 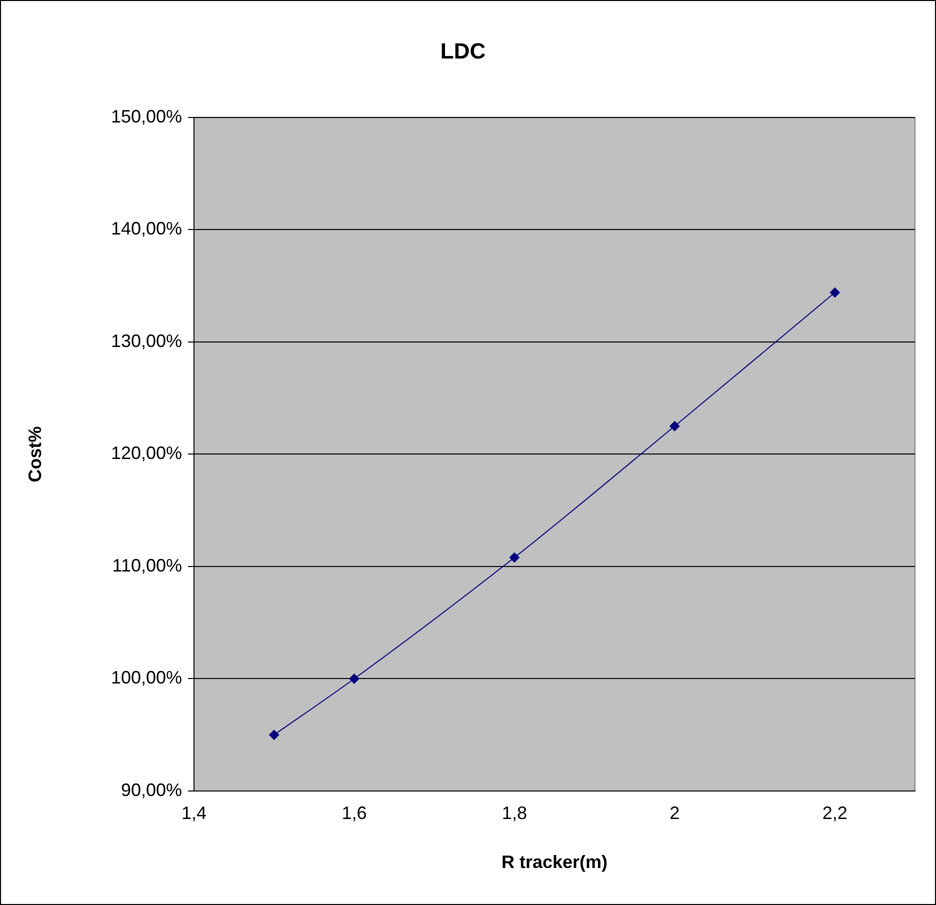 I want to click on chart-title: LDC, so click(x=463, y=51).